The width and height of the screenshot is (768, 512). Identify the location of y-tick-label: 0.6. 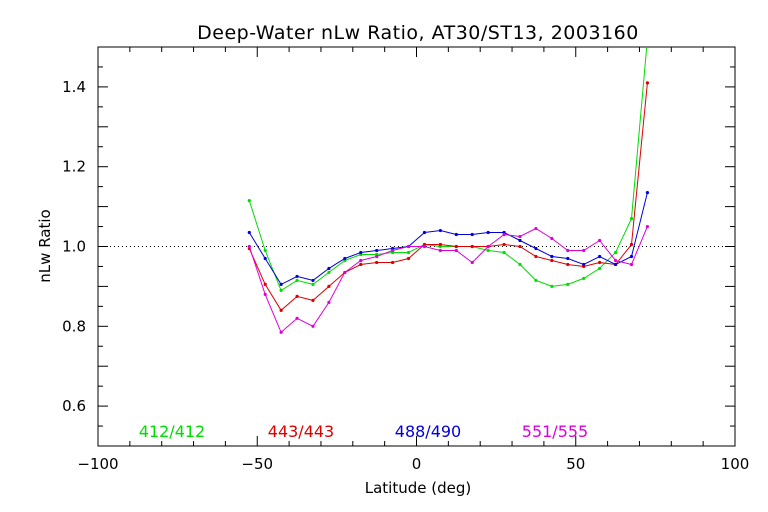
(74, 406).